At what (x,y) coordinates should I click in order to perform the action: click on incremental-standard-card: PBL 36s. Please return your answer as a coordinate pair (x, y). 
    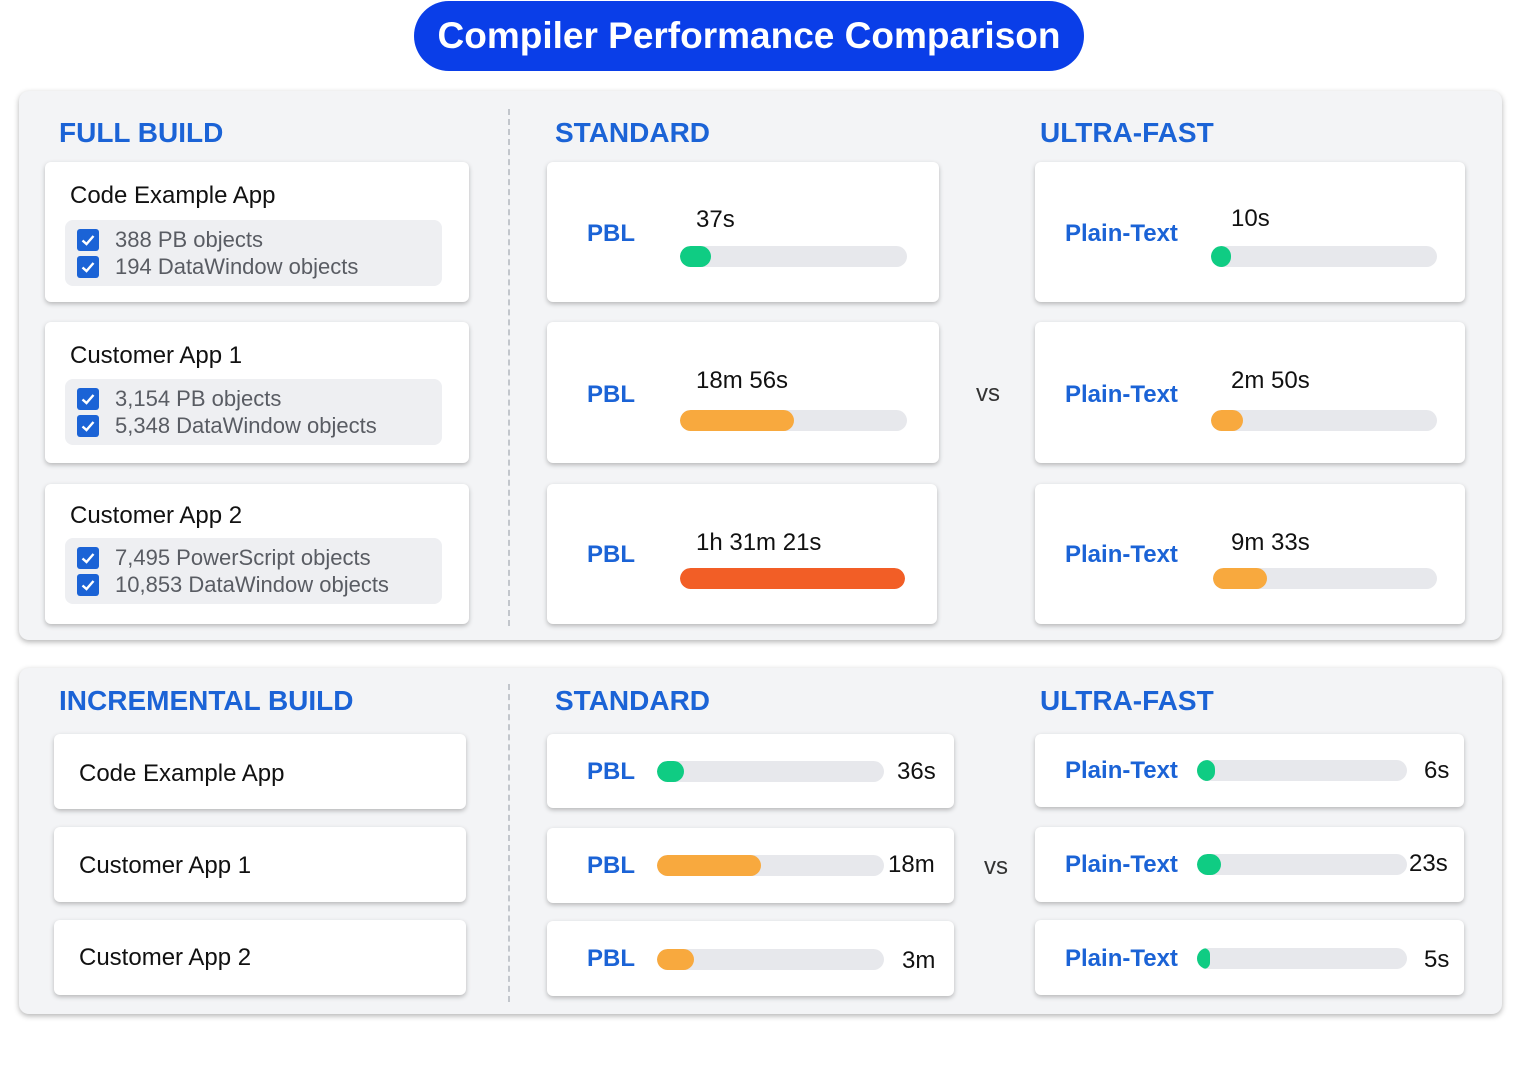
    Looking at the image, I should click on (750, 771).